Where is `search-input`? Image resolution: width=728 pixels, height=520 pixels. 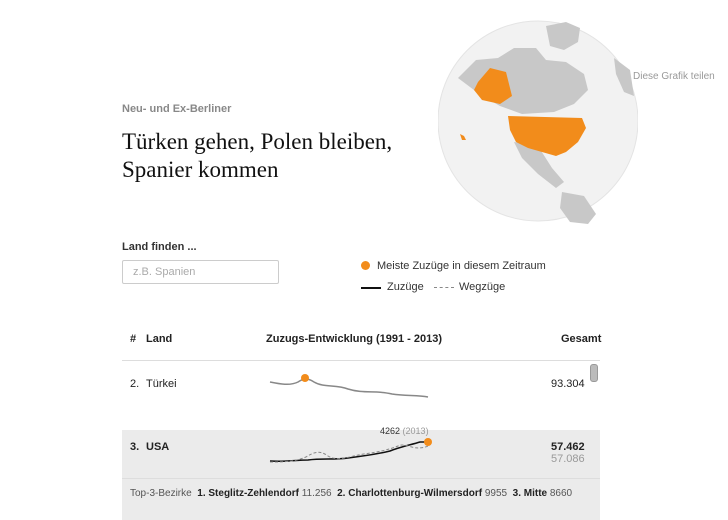 search-input is located at coordinates (200, 272).